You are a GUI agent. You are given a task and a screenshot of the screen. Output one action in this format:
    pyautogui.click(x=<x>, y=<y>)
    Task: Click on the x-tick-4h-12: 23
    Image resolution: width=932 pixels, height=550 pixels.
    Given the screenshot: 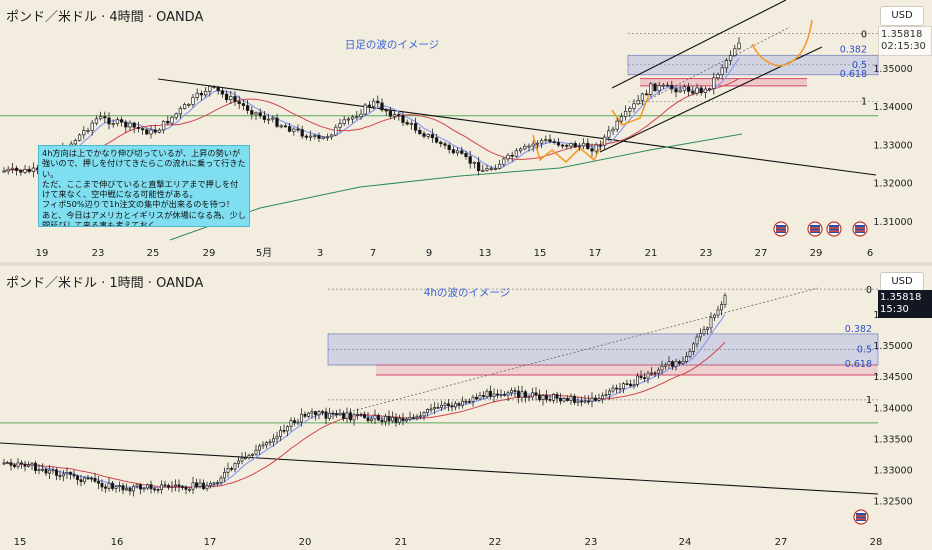 What is the action you would take?
    pyautogui.click(x=706, y=253)
    